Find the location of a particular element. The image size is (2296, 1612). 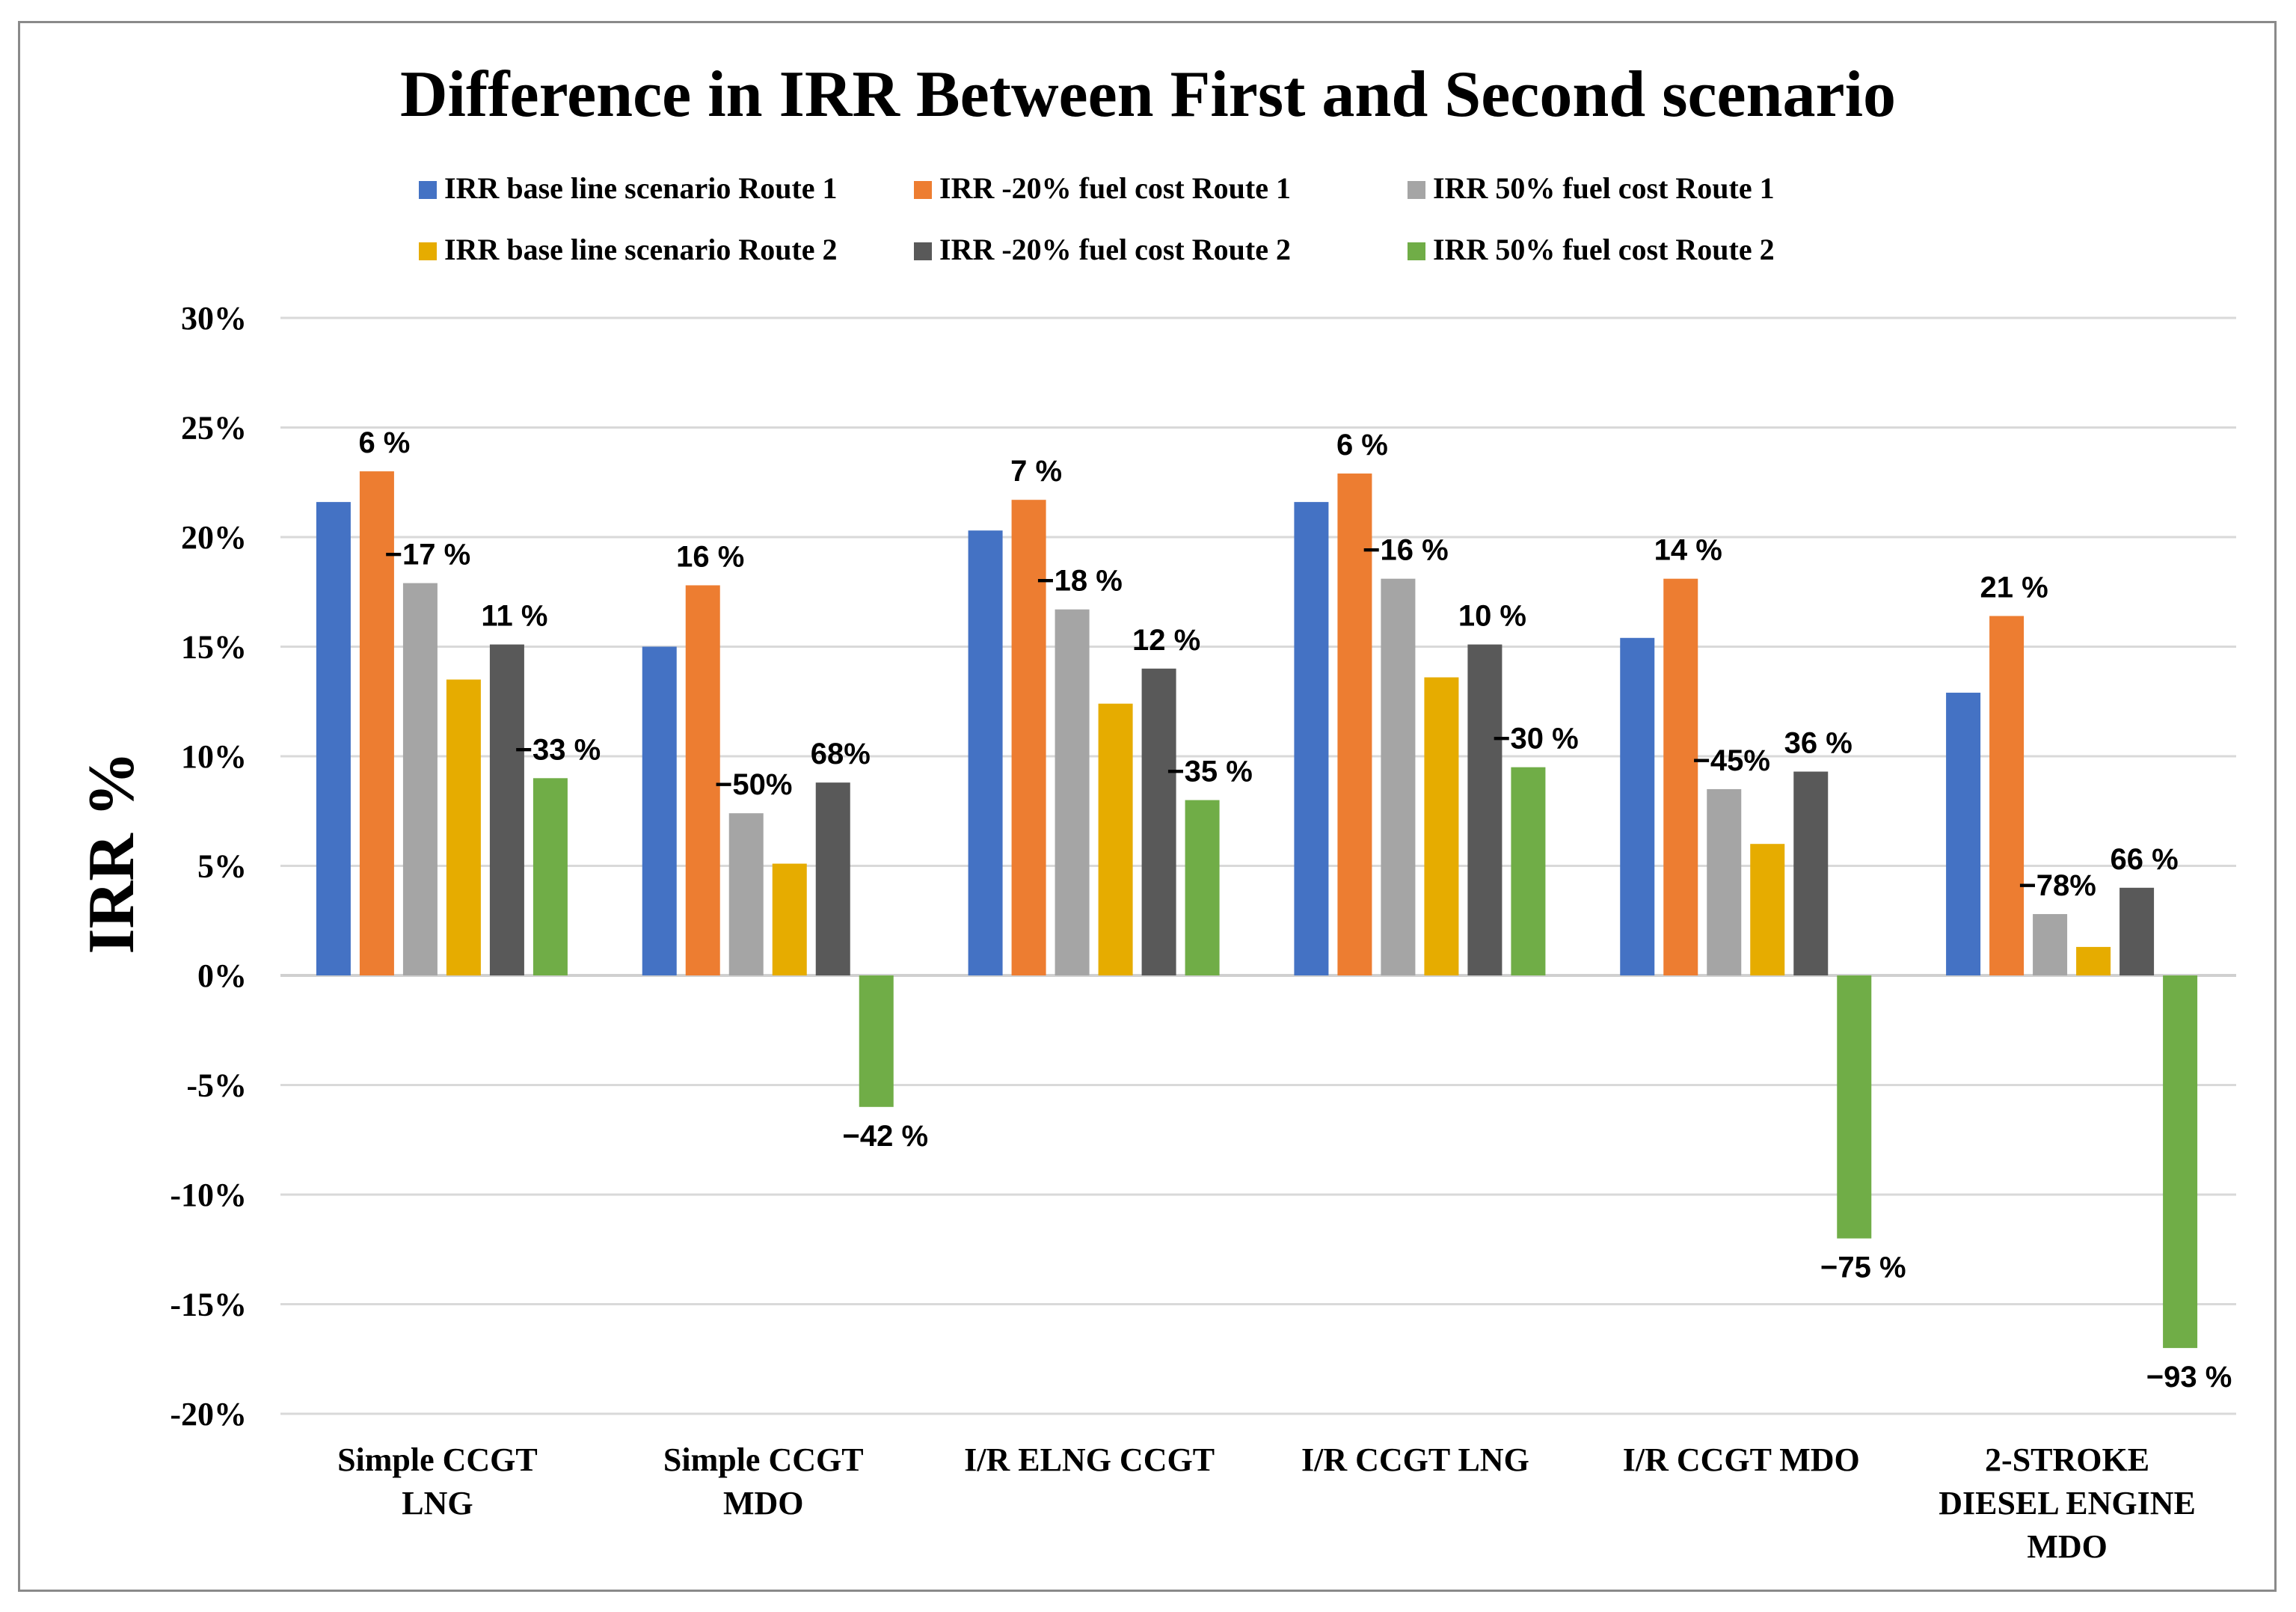

y-axis-label: IRR % is located at coordinates (112, 853).